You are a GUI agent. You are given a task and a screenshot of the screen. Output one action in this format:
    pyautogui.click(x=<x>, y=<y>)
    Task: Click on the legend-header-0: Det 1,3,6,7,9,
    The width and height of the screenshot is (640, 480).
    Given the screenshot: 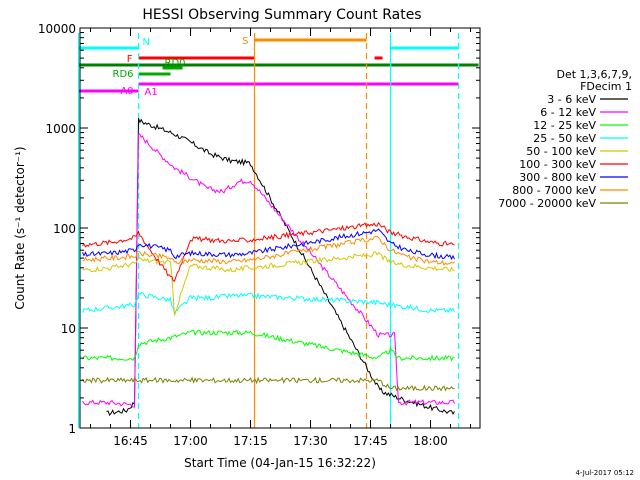 What is the action you would take?
    pyautogui.click(x=594, y=74)
    